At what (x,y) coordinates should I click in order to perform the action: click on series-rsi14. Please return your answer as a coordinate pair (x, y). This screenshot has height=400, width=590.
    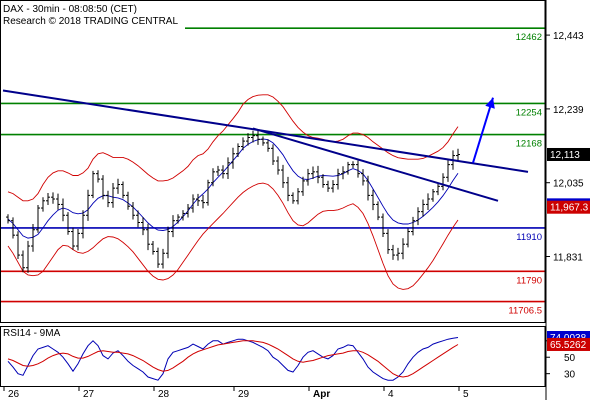
    Looking at the image, I should click on (233, 359).